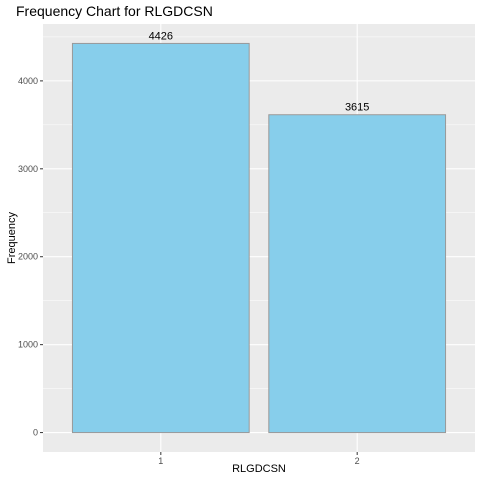 This screenshot has width=480, height=480. I want to click on x-tick-label: 2, so click(357, 461).